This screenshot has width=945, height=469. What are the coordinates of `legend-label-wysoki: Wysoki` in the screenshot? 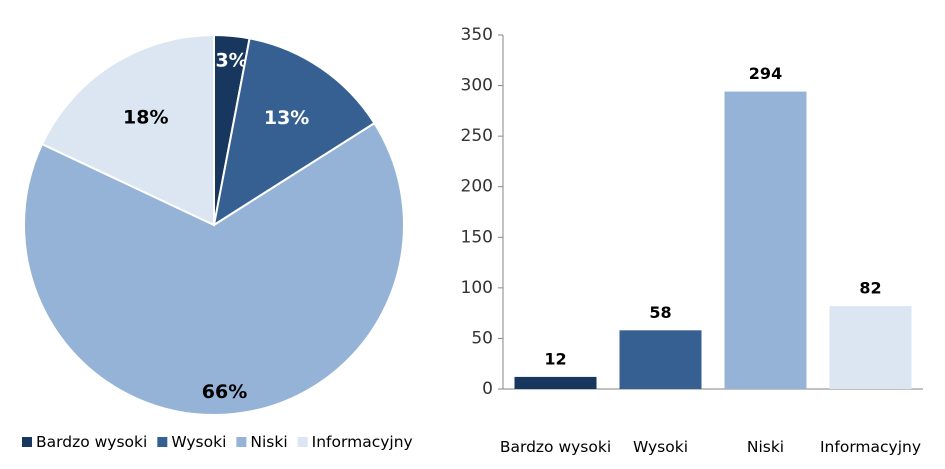 It's located at (198, 442).